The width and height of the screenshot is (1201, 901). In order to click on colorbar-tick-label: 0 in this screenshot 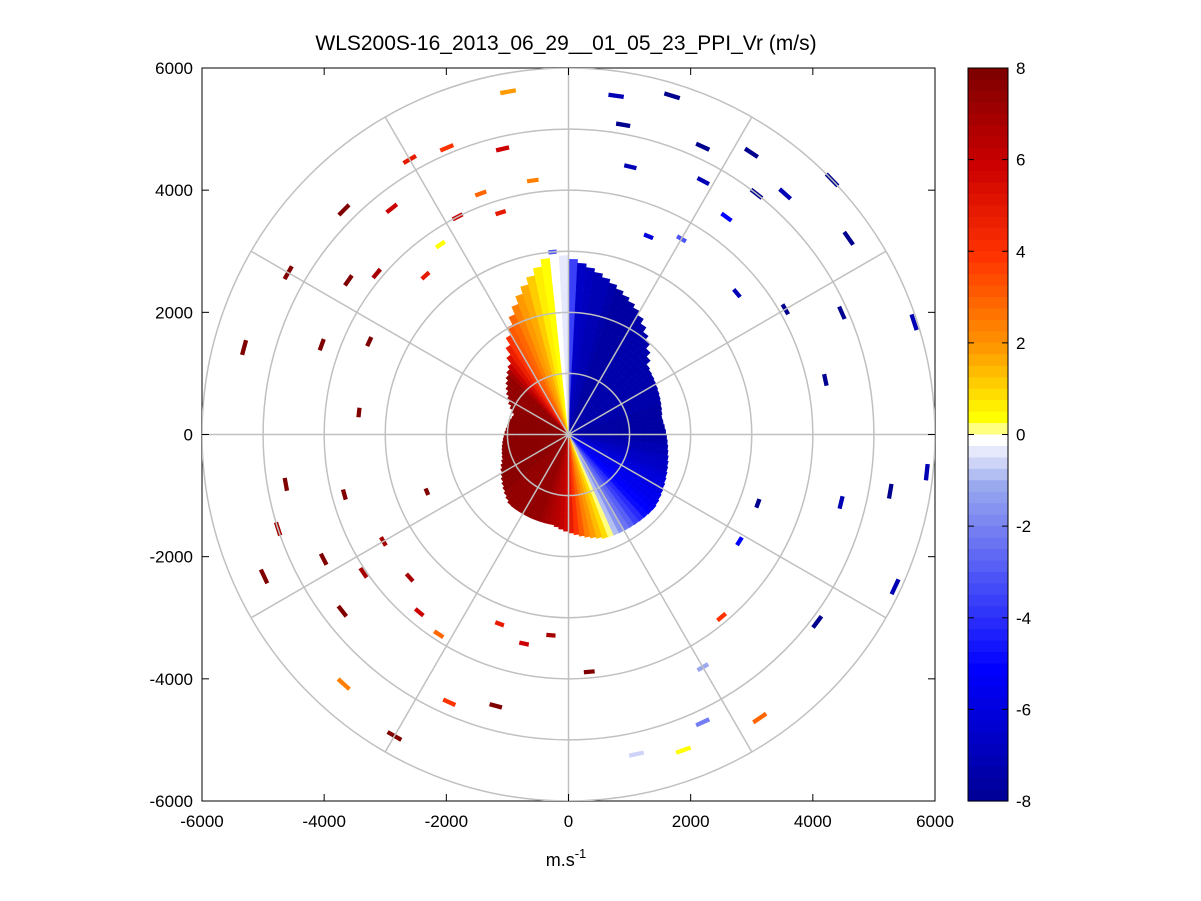, I will do `click(1020, 435)`.